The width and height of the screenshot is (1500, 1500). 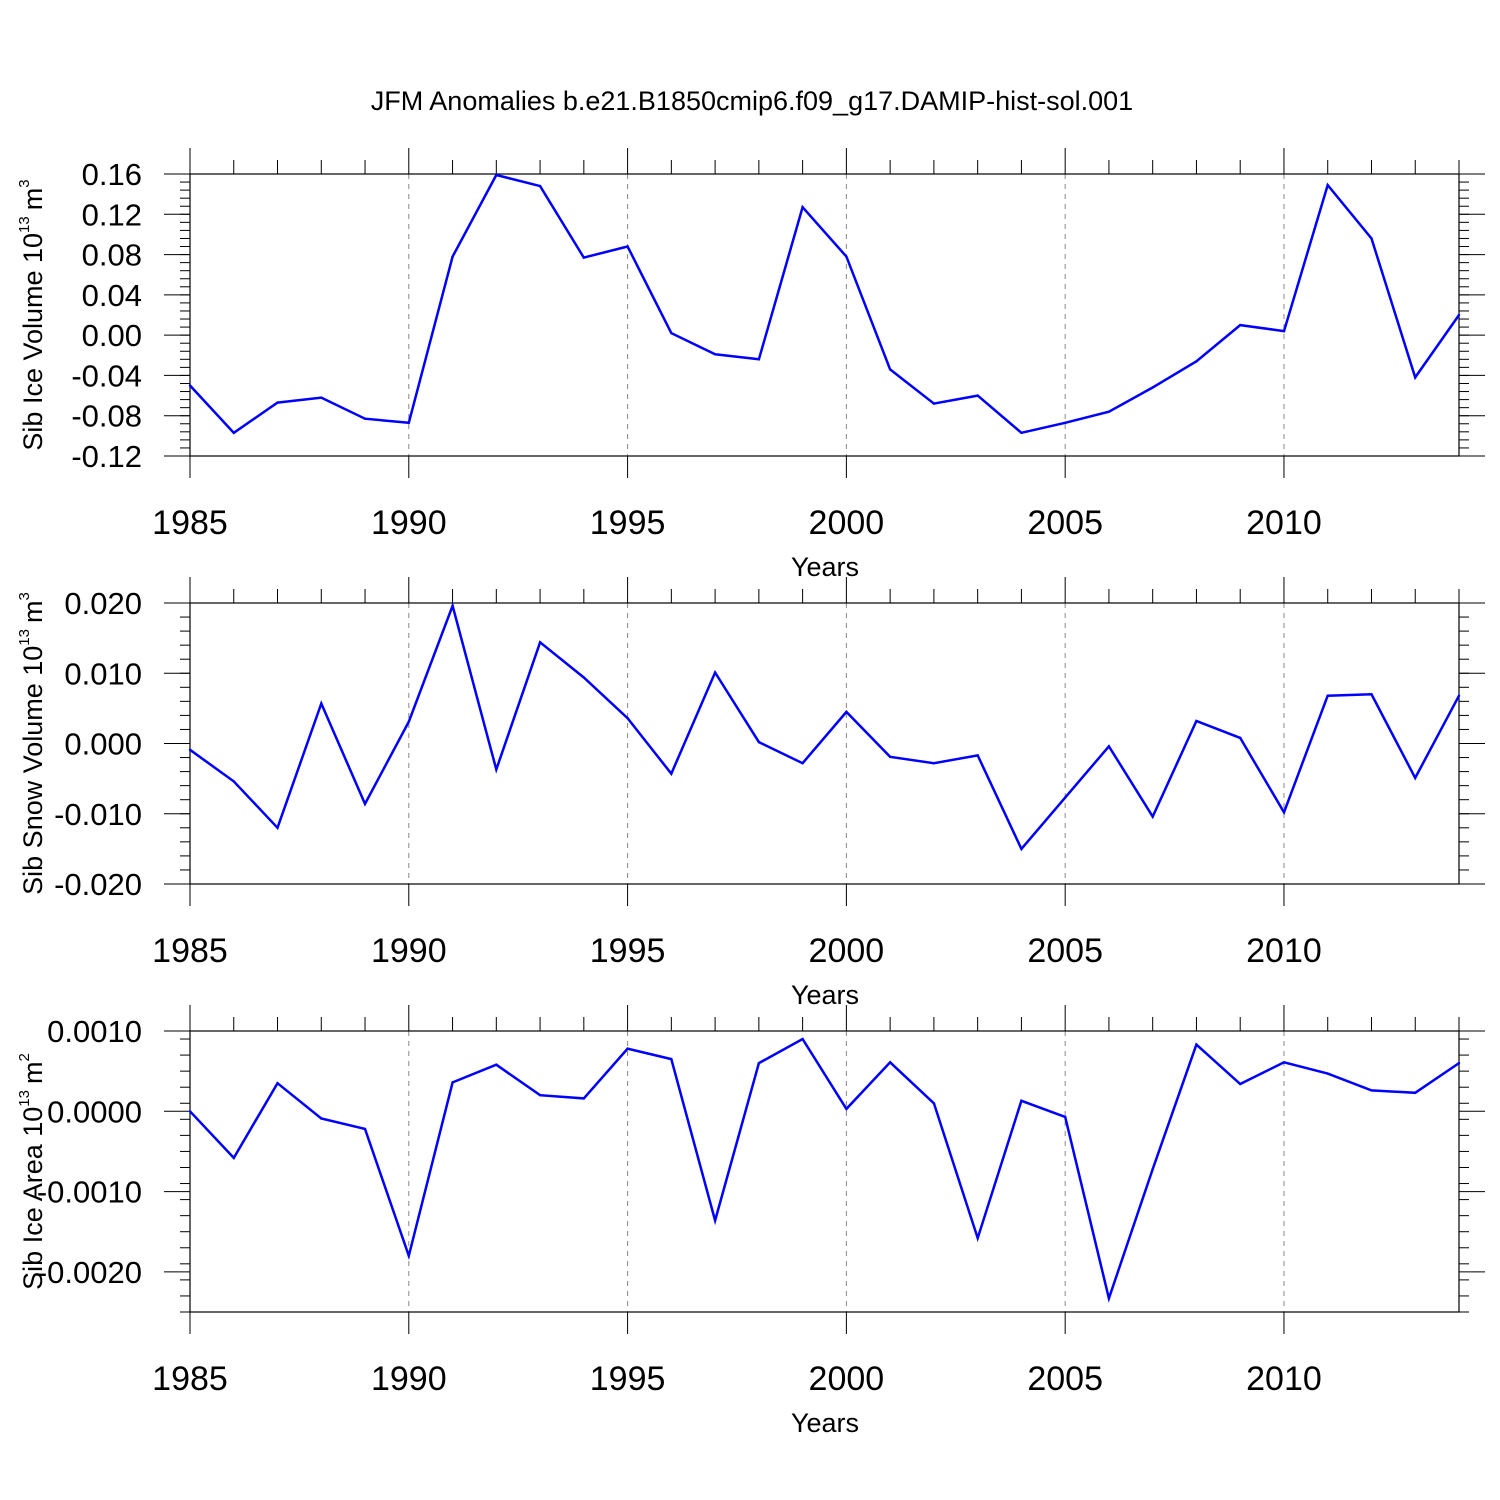 I want to click on x-tick-label: 1985, so click(x=190, y=951).